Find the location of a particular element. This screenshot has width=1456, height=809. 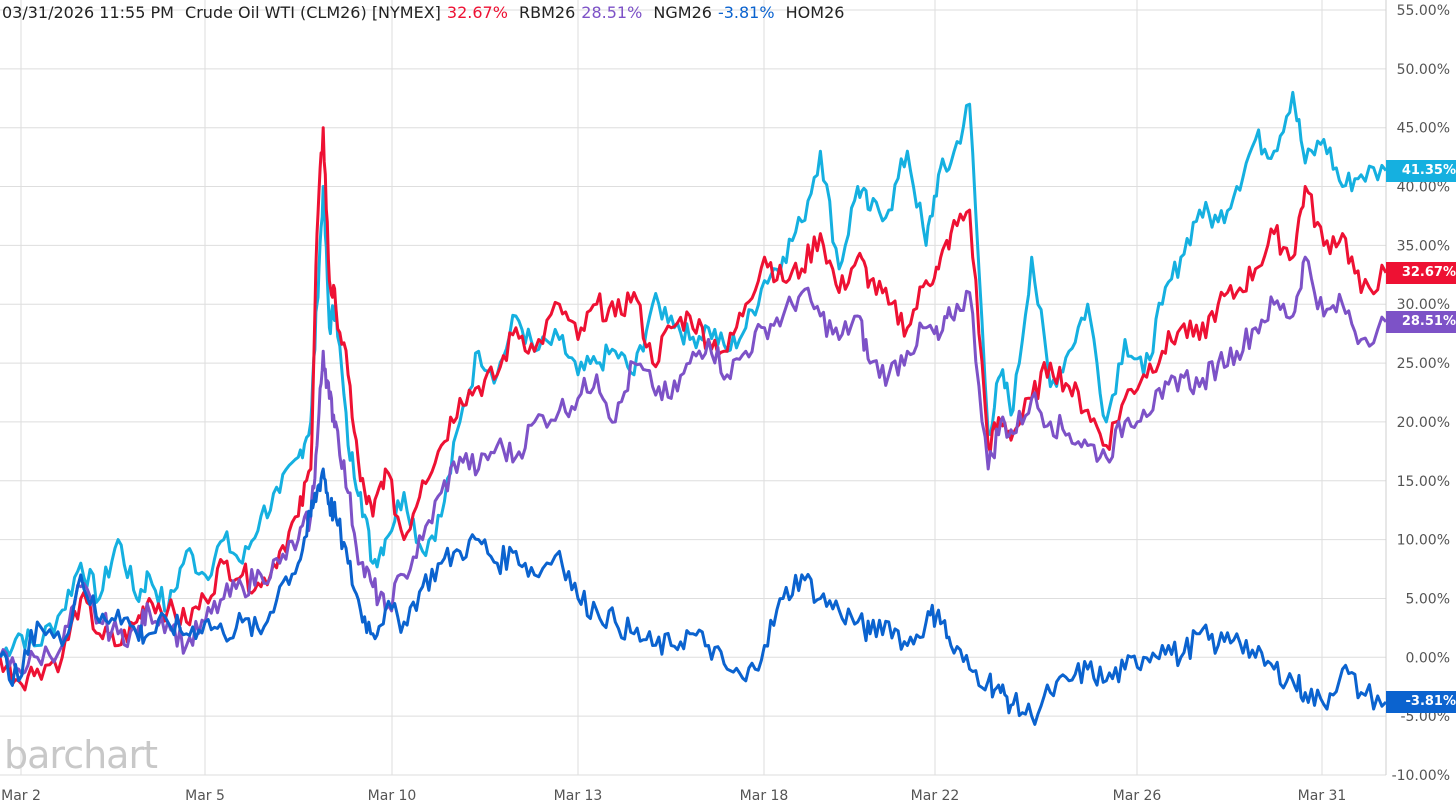

x-tick-label: Mar 2 is located at coordinates (21, 796).